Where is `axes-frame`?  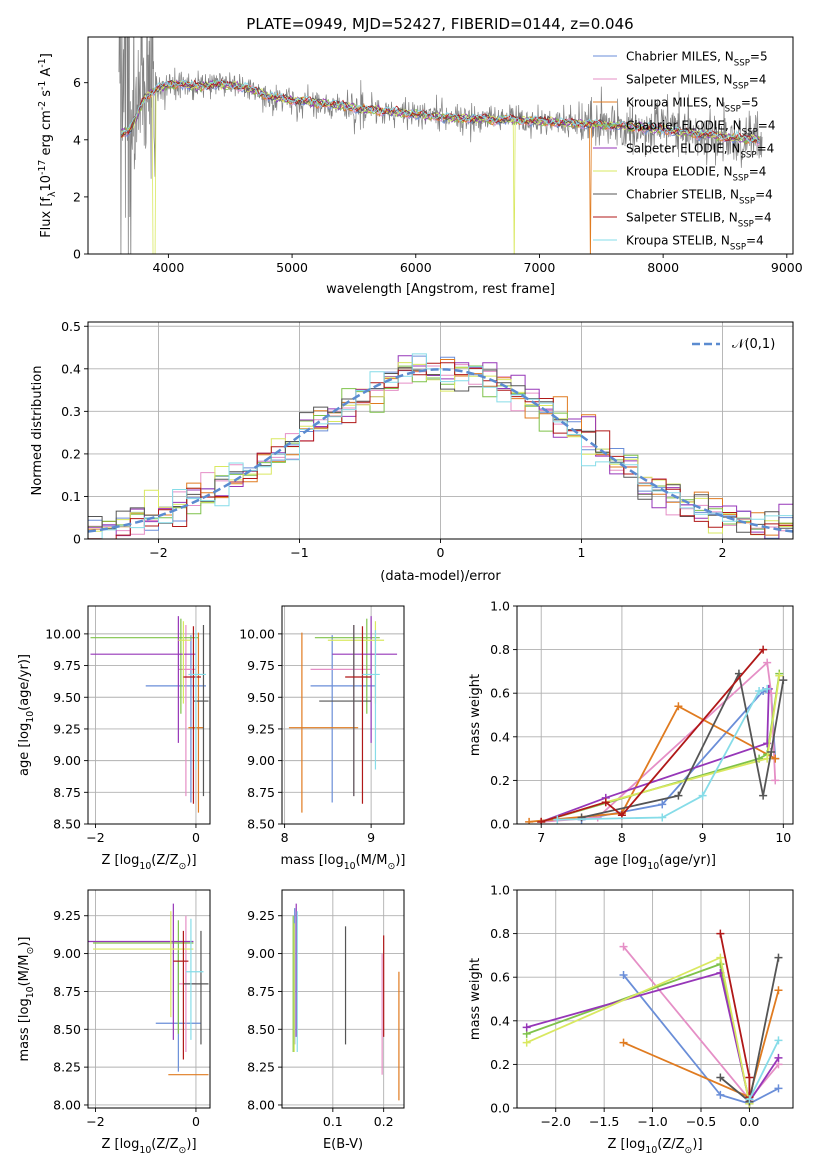 axes-frame is located at coordinates (149, 715).